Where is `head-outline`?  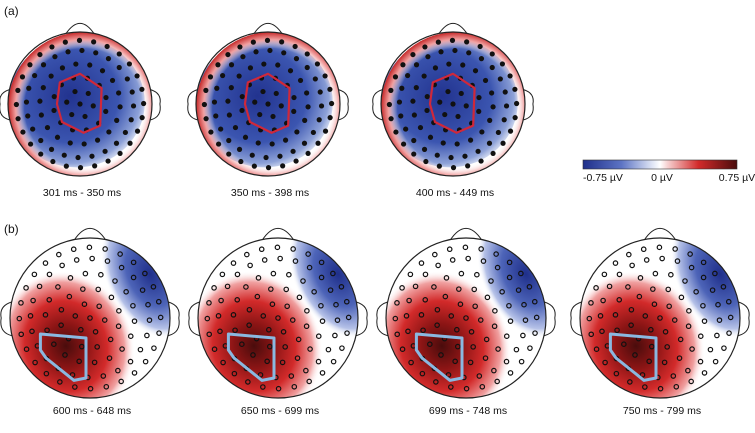 head-outline is located at coordinates (268, 104).